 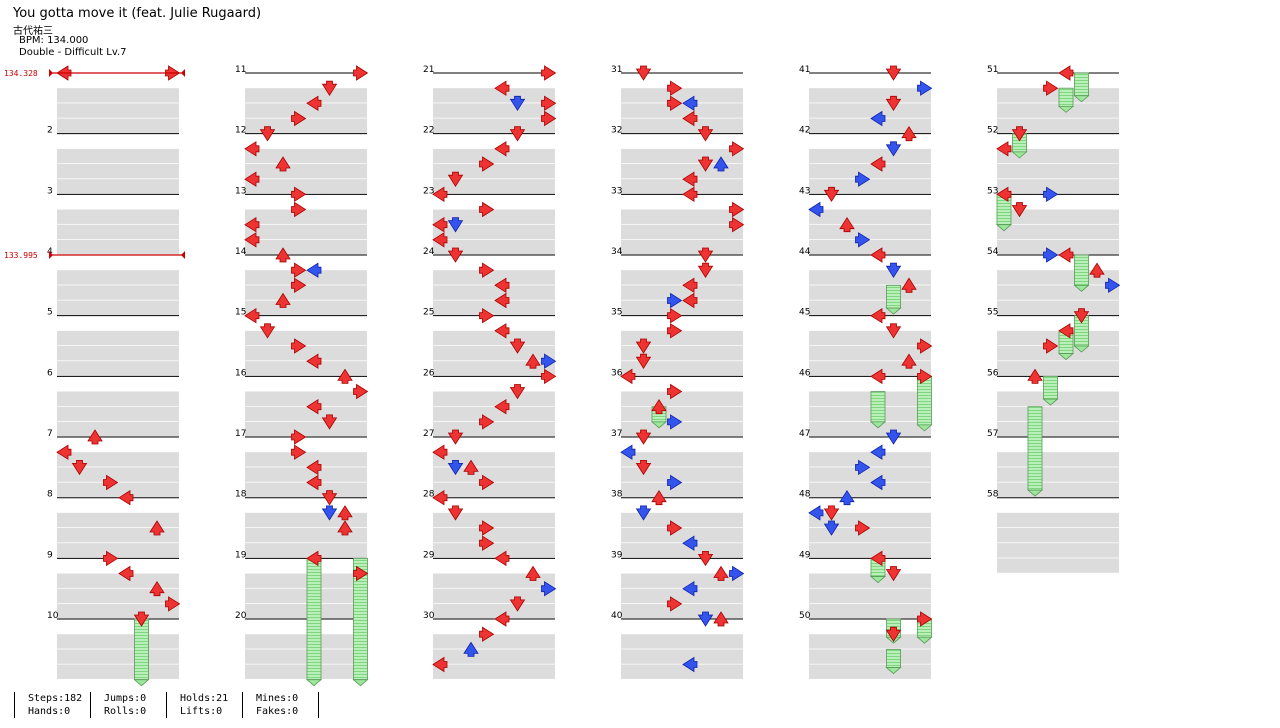 I want to click on measure-number: 2, so click(x=50, y=131).